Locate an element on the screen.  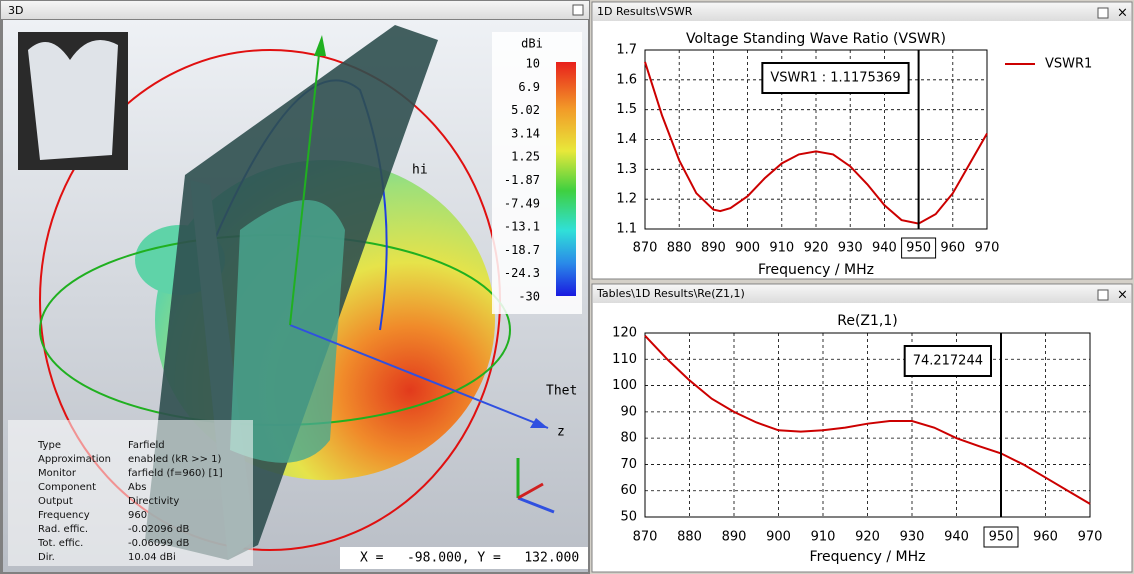
colorbar-label: -7.49 is located at coordinates (522, 203).